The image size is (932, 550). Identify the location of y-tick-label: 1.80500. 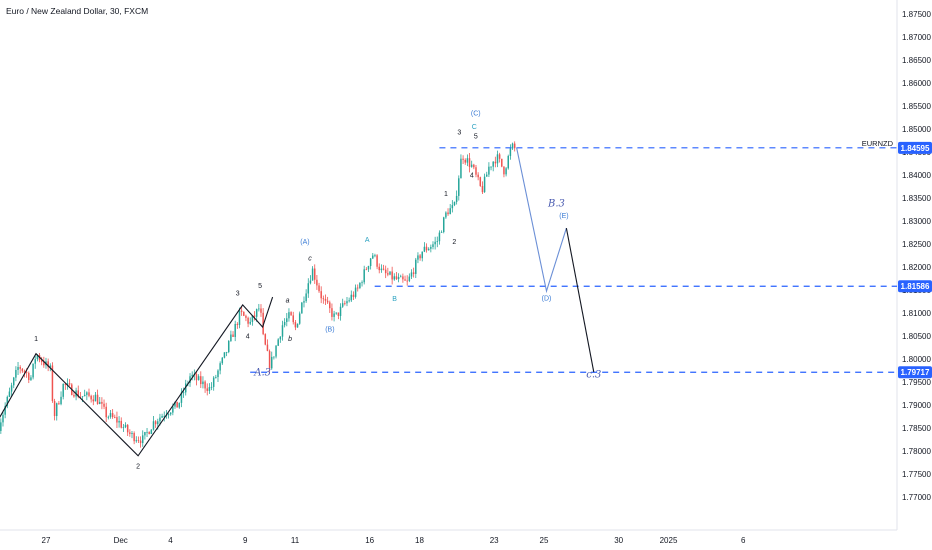
(916, 336).